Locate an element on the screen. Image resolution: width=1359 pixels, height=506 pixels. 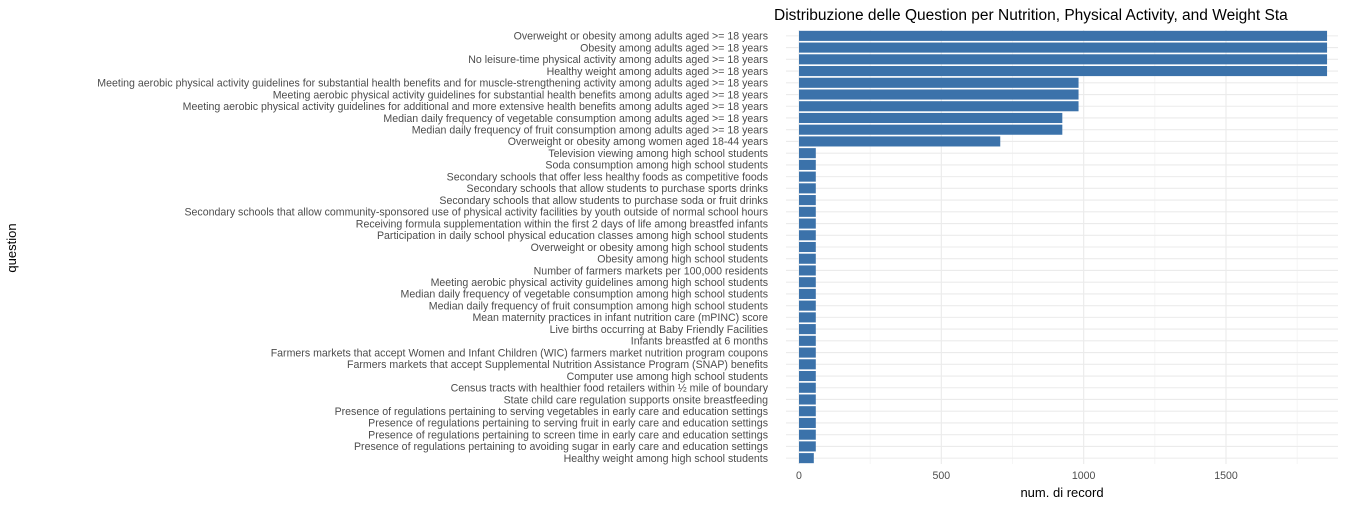
x-tick-label: 0 is located at coordinates (799, 476).